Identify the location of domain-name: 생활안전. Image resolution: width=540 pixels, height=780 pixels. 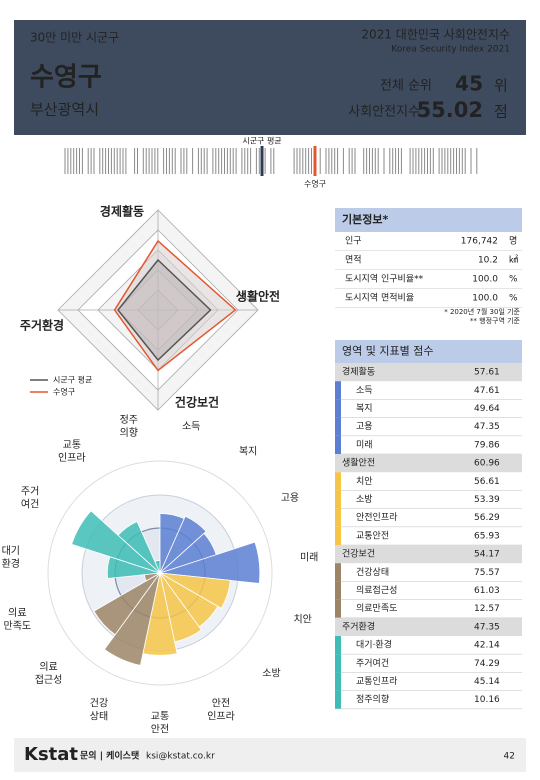
(358, 463).